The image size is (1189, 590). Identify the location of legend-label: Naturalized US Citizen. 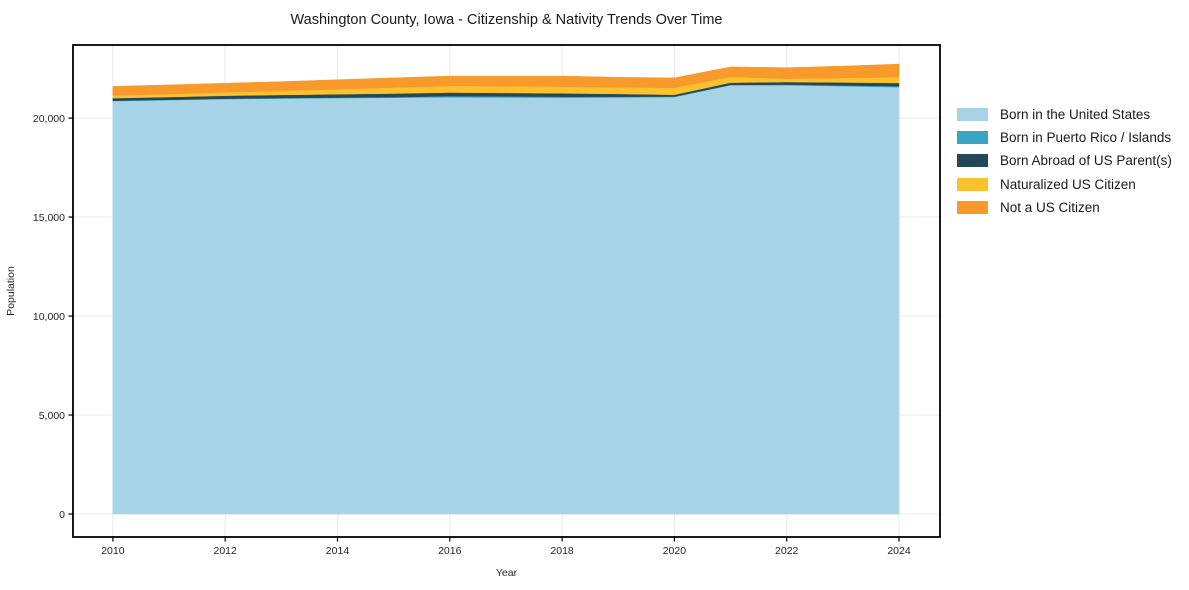
(1068, 184).